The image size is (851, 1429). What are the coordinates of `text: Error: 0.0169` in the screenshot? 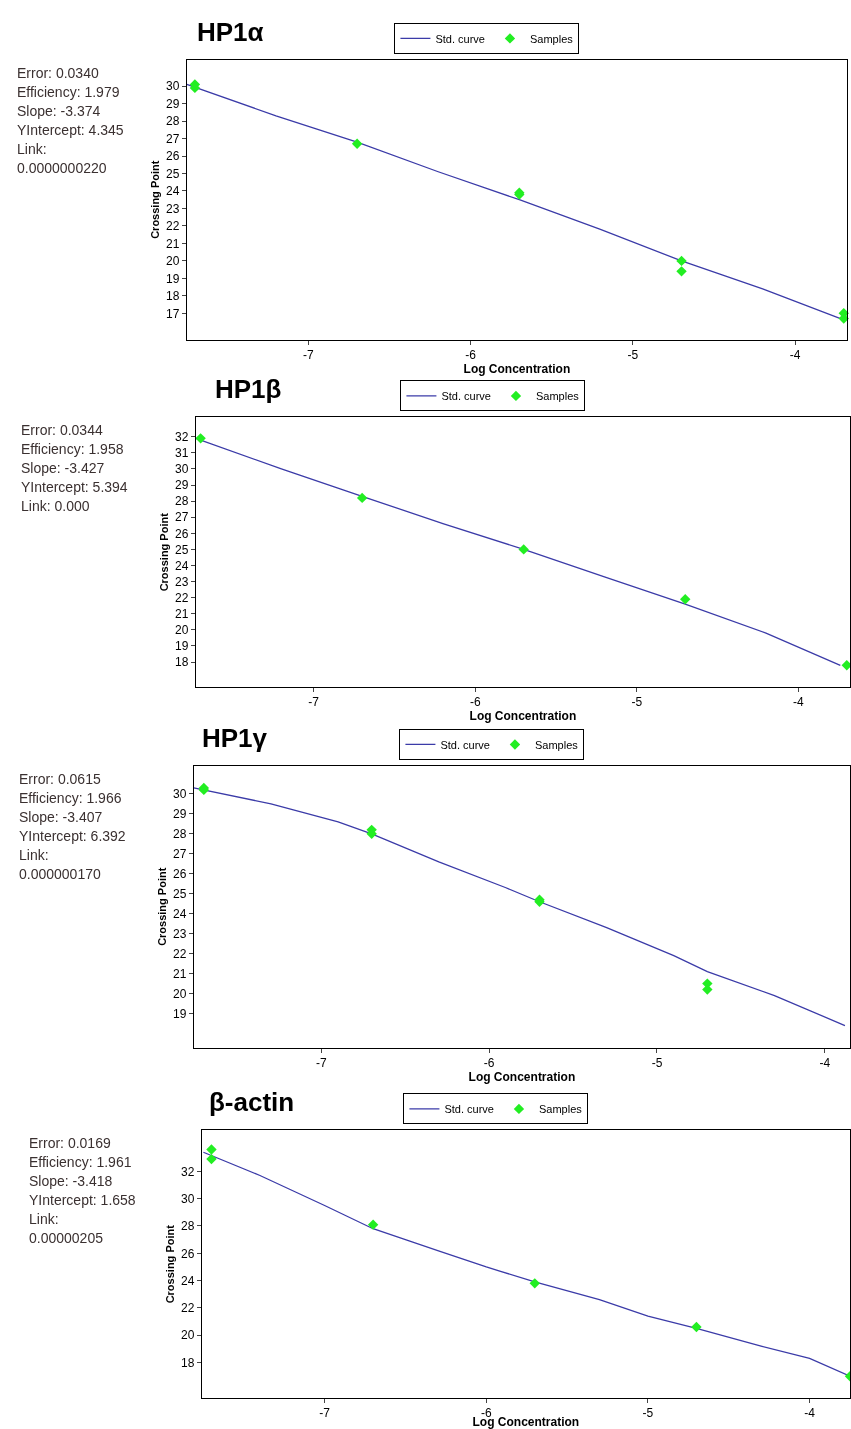 It's located at (70, 1143).